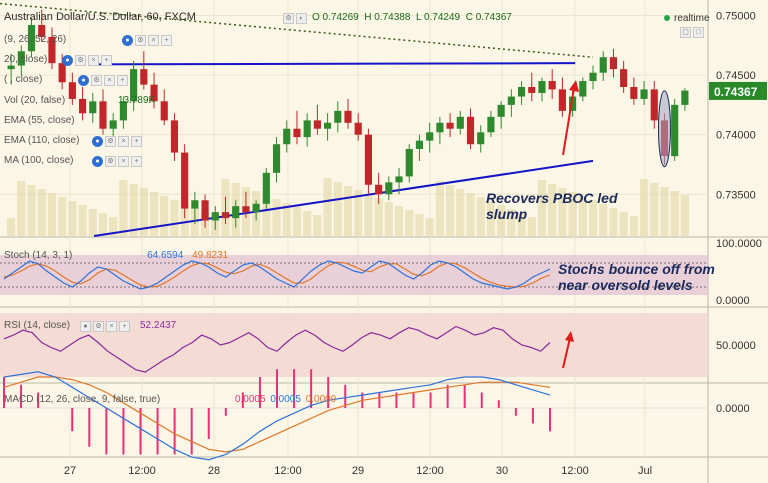  I want to click on hide-icon: ◐, so click(301, 18).